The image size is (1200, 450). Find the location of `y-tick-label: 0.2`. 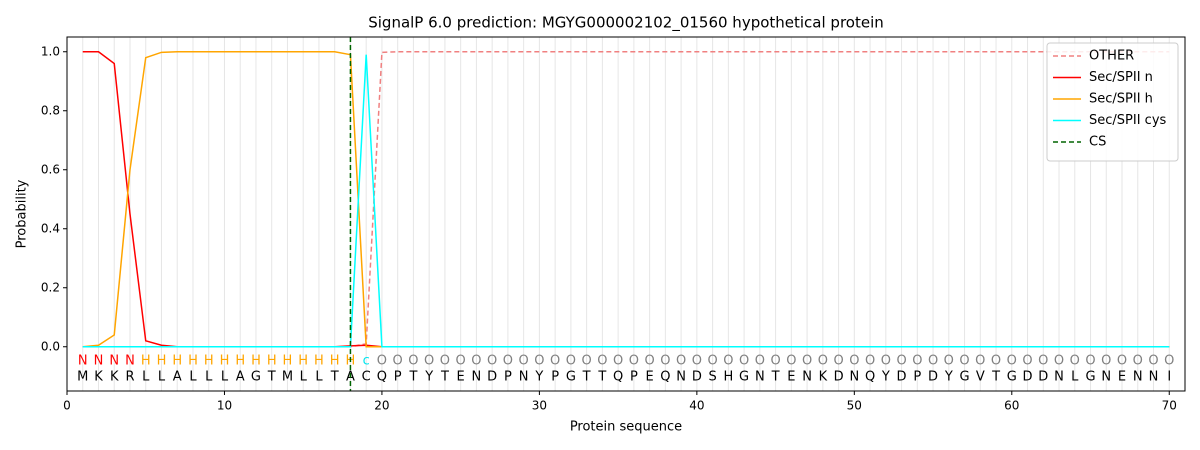

y-tick-label: 0.2 is located at coordinates (50, 287).